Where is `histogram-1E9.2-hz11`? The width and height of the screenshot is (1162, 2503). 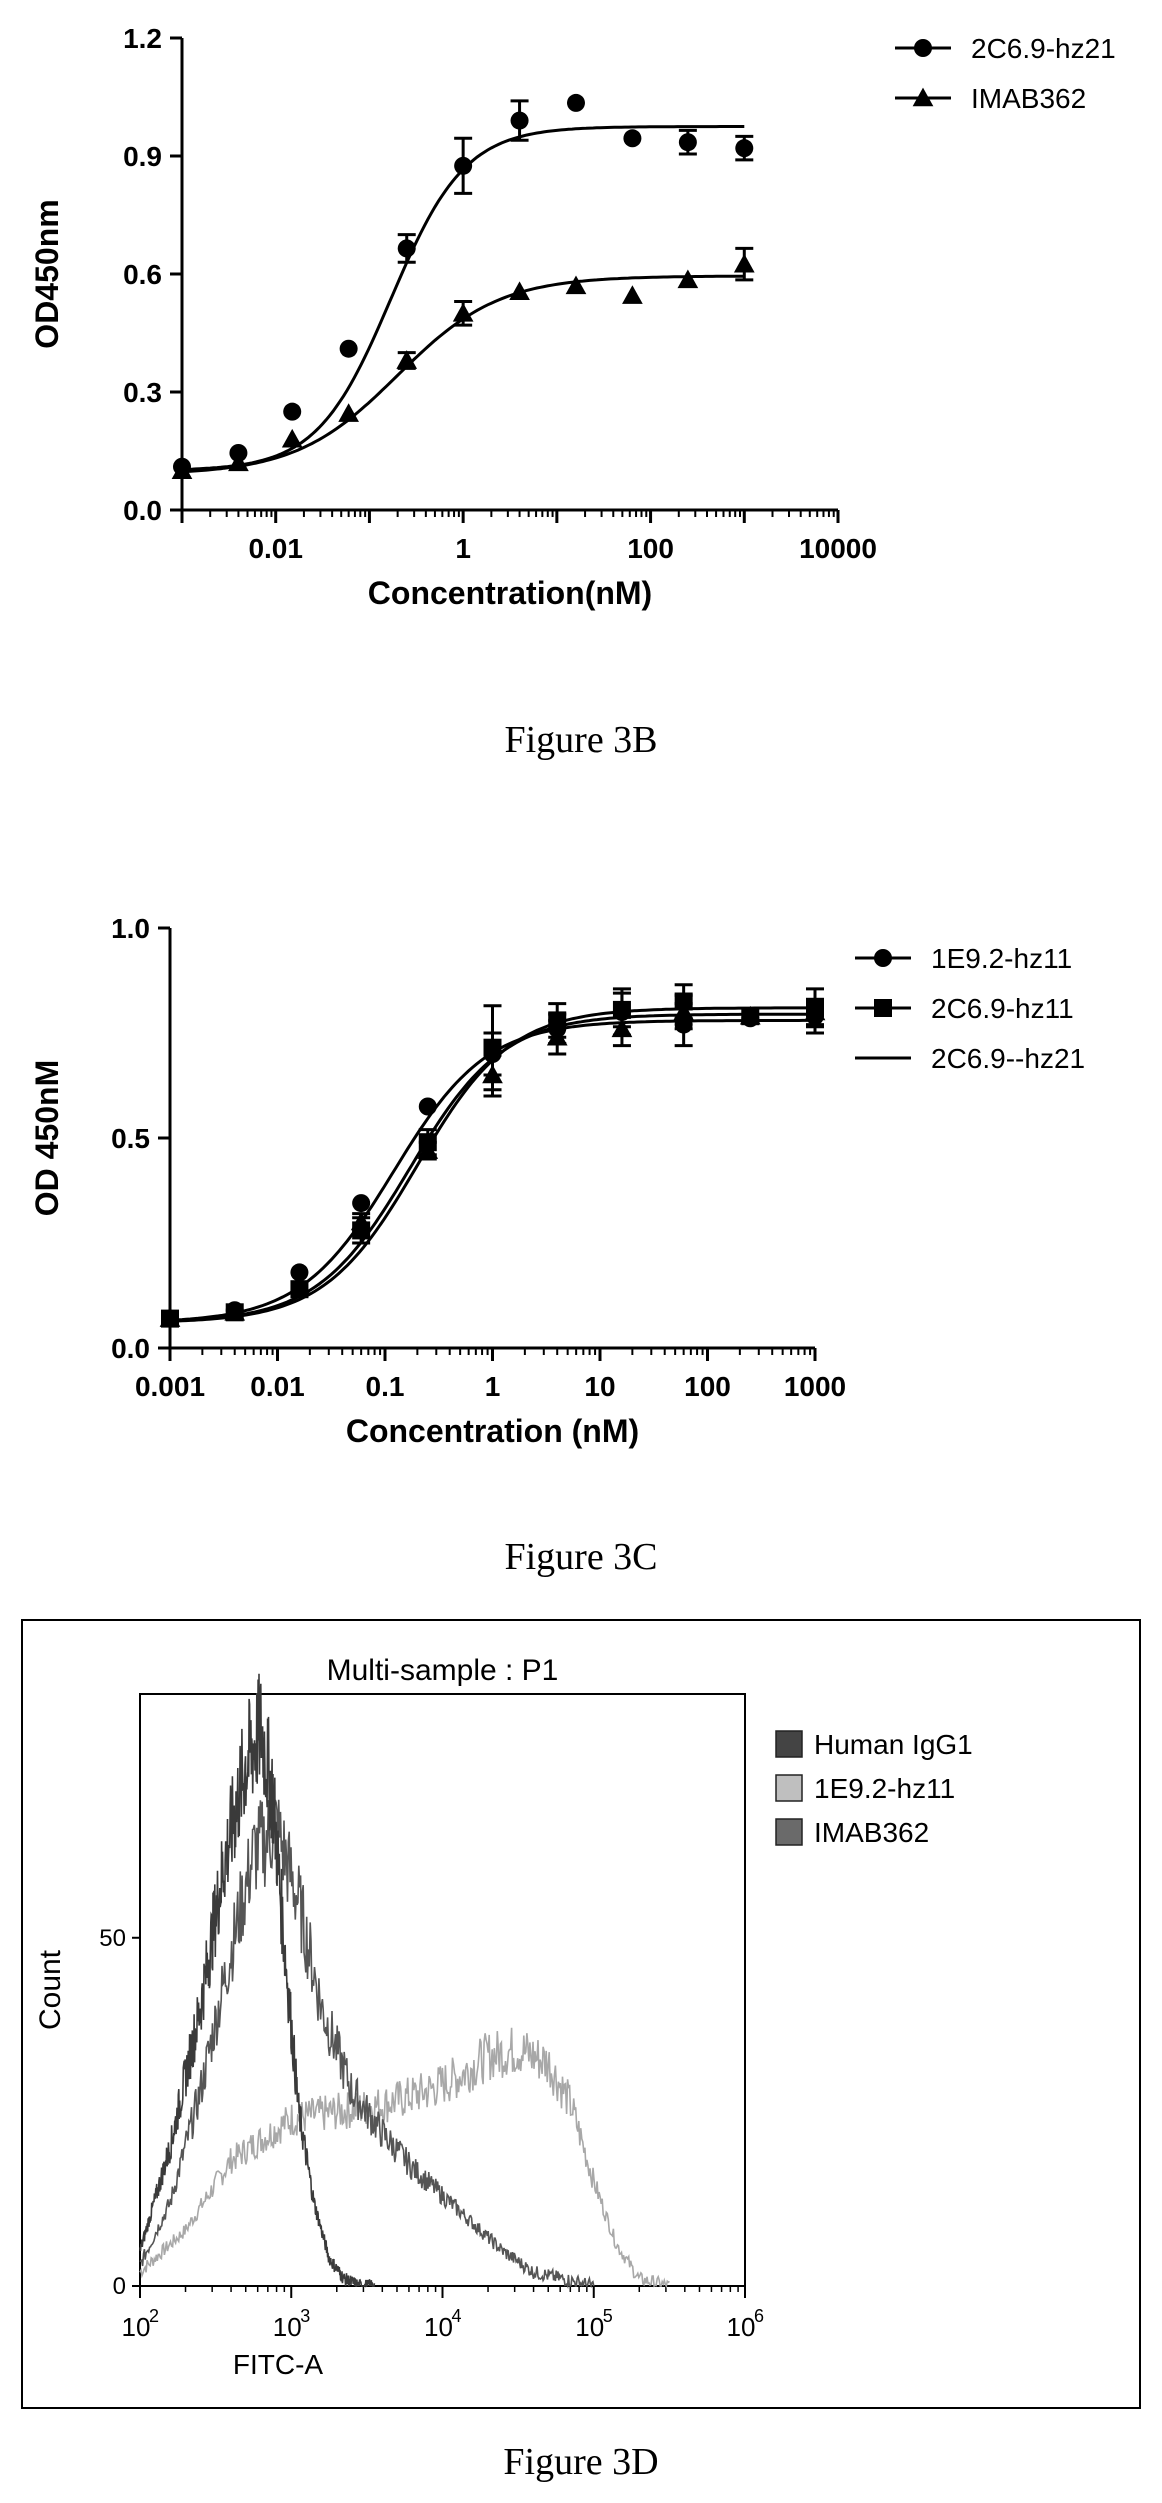
histogram-1E9.2-hz11 is located at coordinates (404, 2158).